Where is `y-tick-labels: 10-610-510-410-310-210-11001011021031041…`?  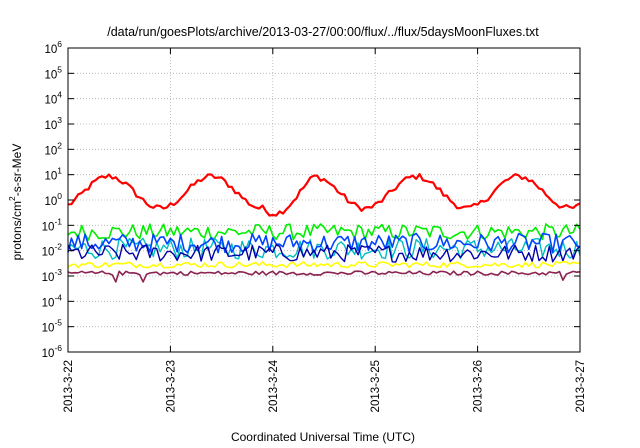 y-tick-labels: 10-610-510-410-310-210-11001011021031041… is located at coordinates (52, 199).